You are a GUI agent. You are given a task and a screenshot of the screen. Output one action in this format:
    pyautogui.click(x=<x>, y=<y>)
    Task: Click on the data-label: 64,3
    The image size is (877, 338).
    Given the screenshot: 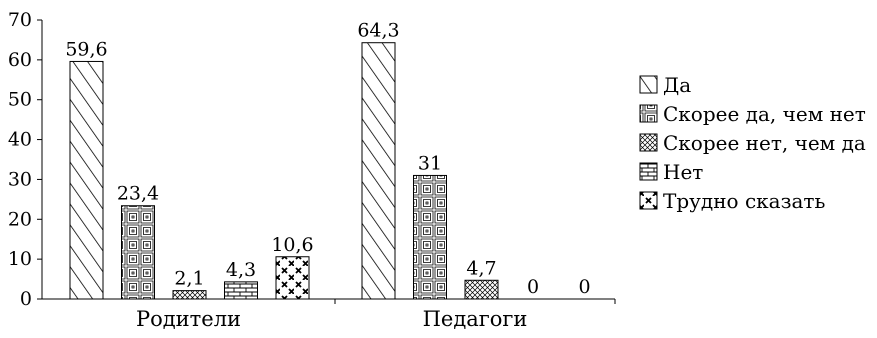 What is the action you would take?
    pyautogui.click(x=378, y=31)
    